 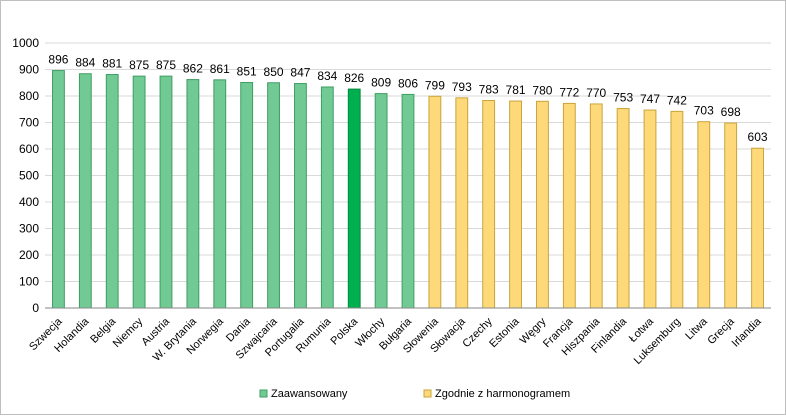 What do you see at coordinates (29, 229) in the screenshot?
I see `y-tick-label: 300` at bounding box center [29, 229].